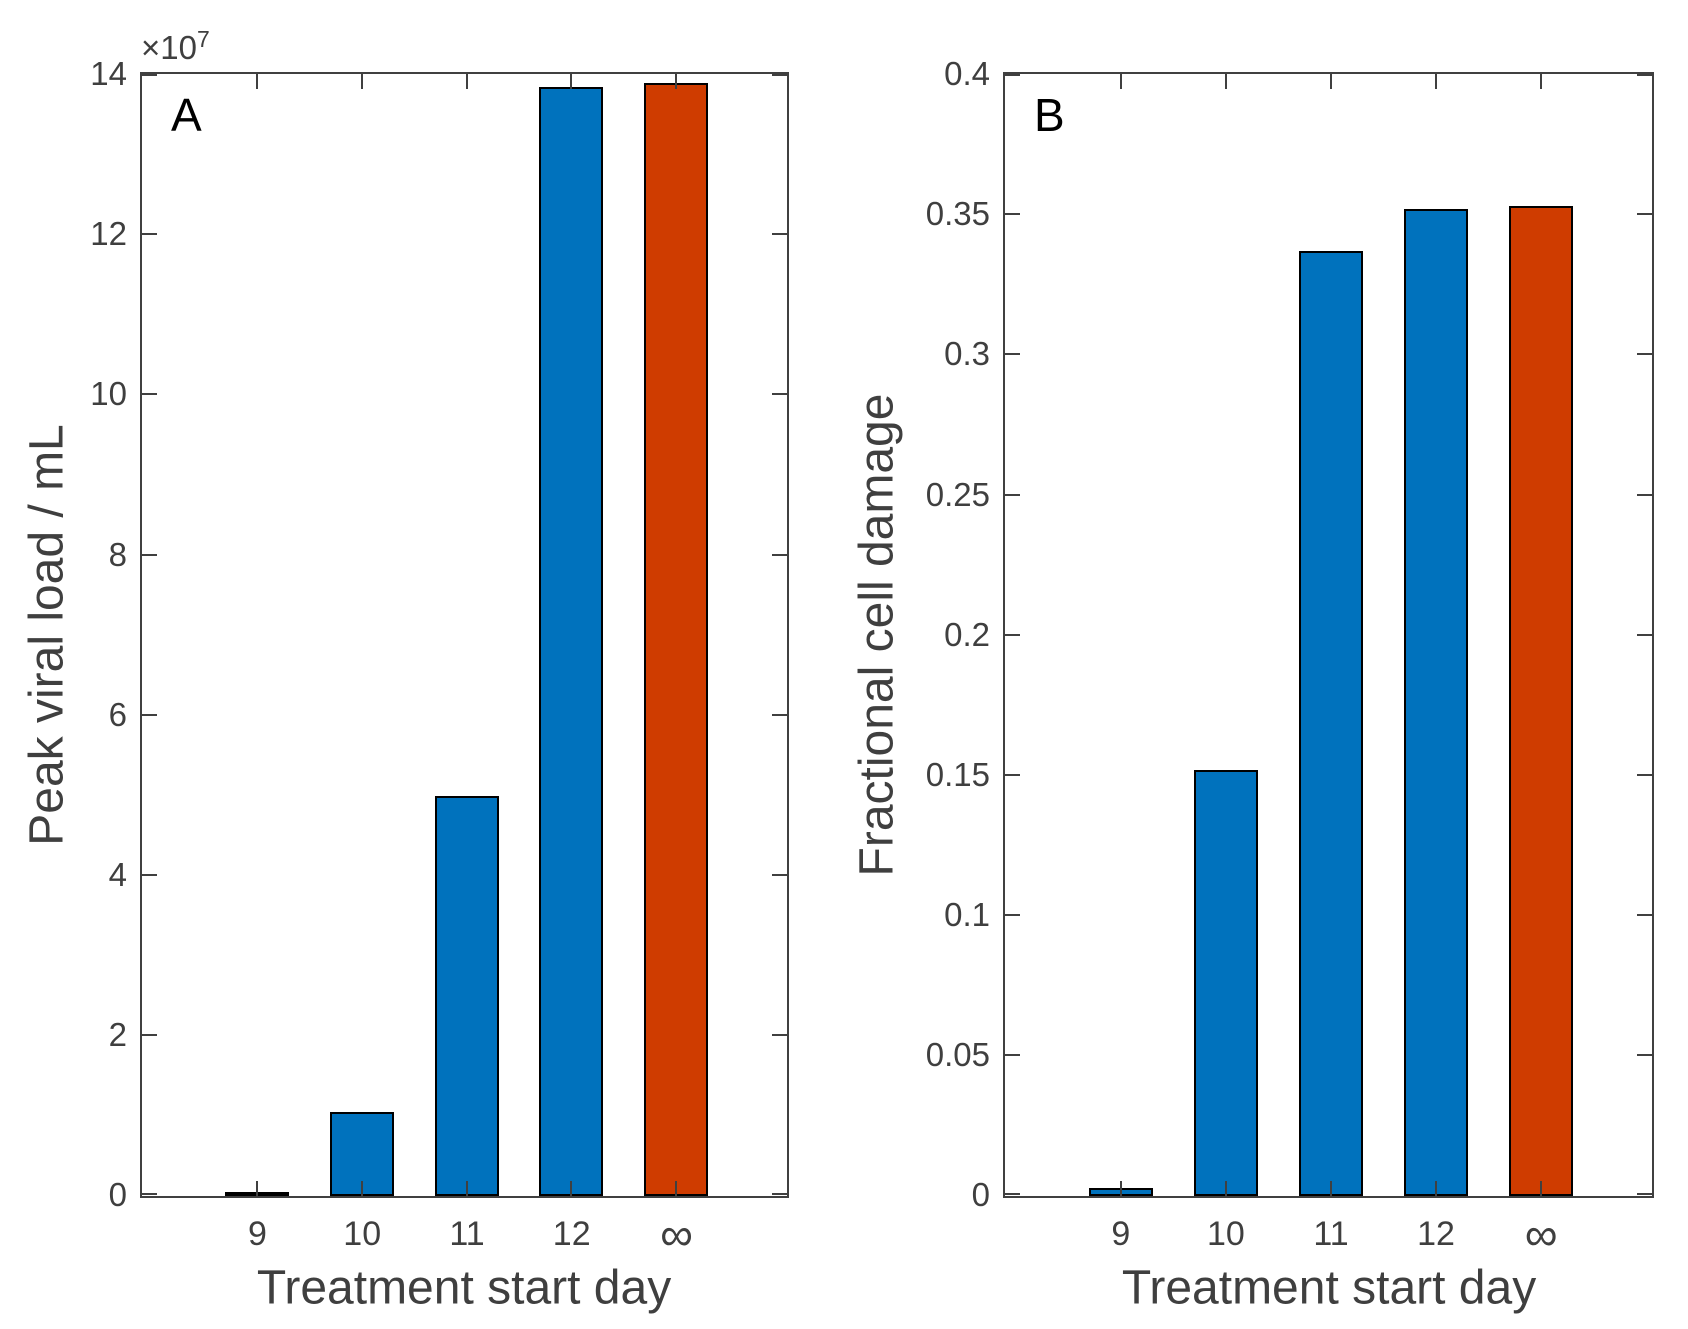  Describe the element at coordinates (676, 639) in the screenshot. I see `panel-a-bar-∞` at that location.